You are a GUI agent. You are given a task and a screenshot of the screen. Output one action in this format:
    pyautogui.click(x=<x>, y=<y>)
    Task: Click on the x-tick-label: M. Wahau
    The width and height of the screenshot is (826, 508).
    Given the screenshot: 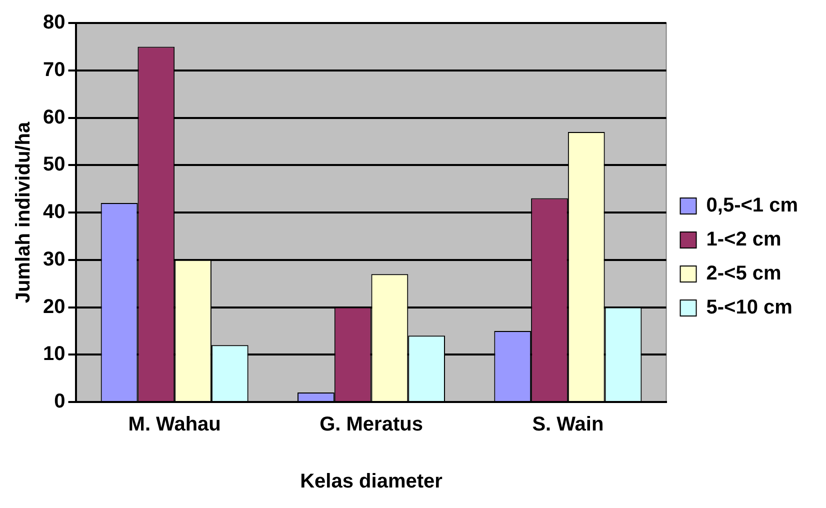 What is the action you would take?
    pyautogui.click(x=174, y=425)
    